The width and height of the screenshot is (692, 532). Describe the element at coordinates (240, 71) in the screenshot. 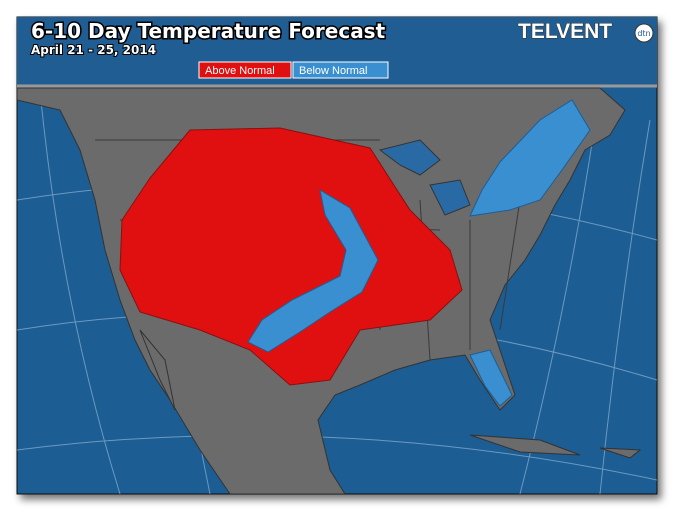

I see `legend-label: Above Normal` at that location.